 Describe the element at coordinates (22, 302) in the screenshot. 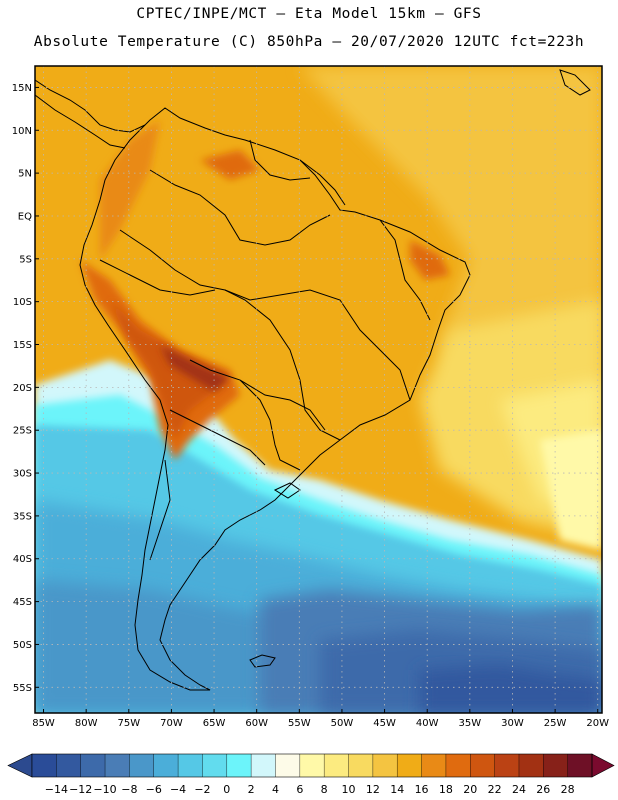

I see `lat-label: 10S` at that location.